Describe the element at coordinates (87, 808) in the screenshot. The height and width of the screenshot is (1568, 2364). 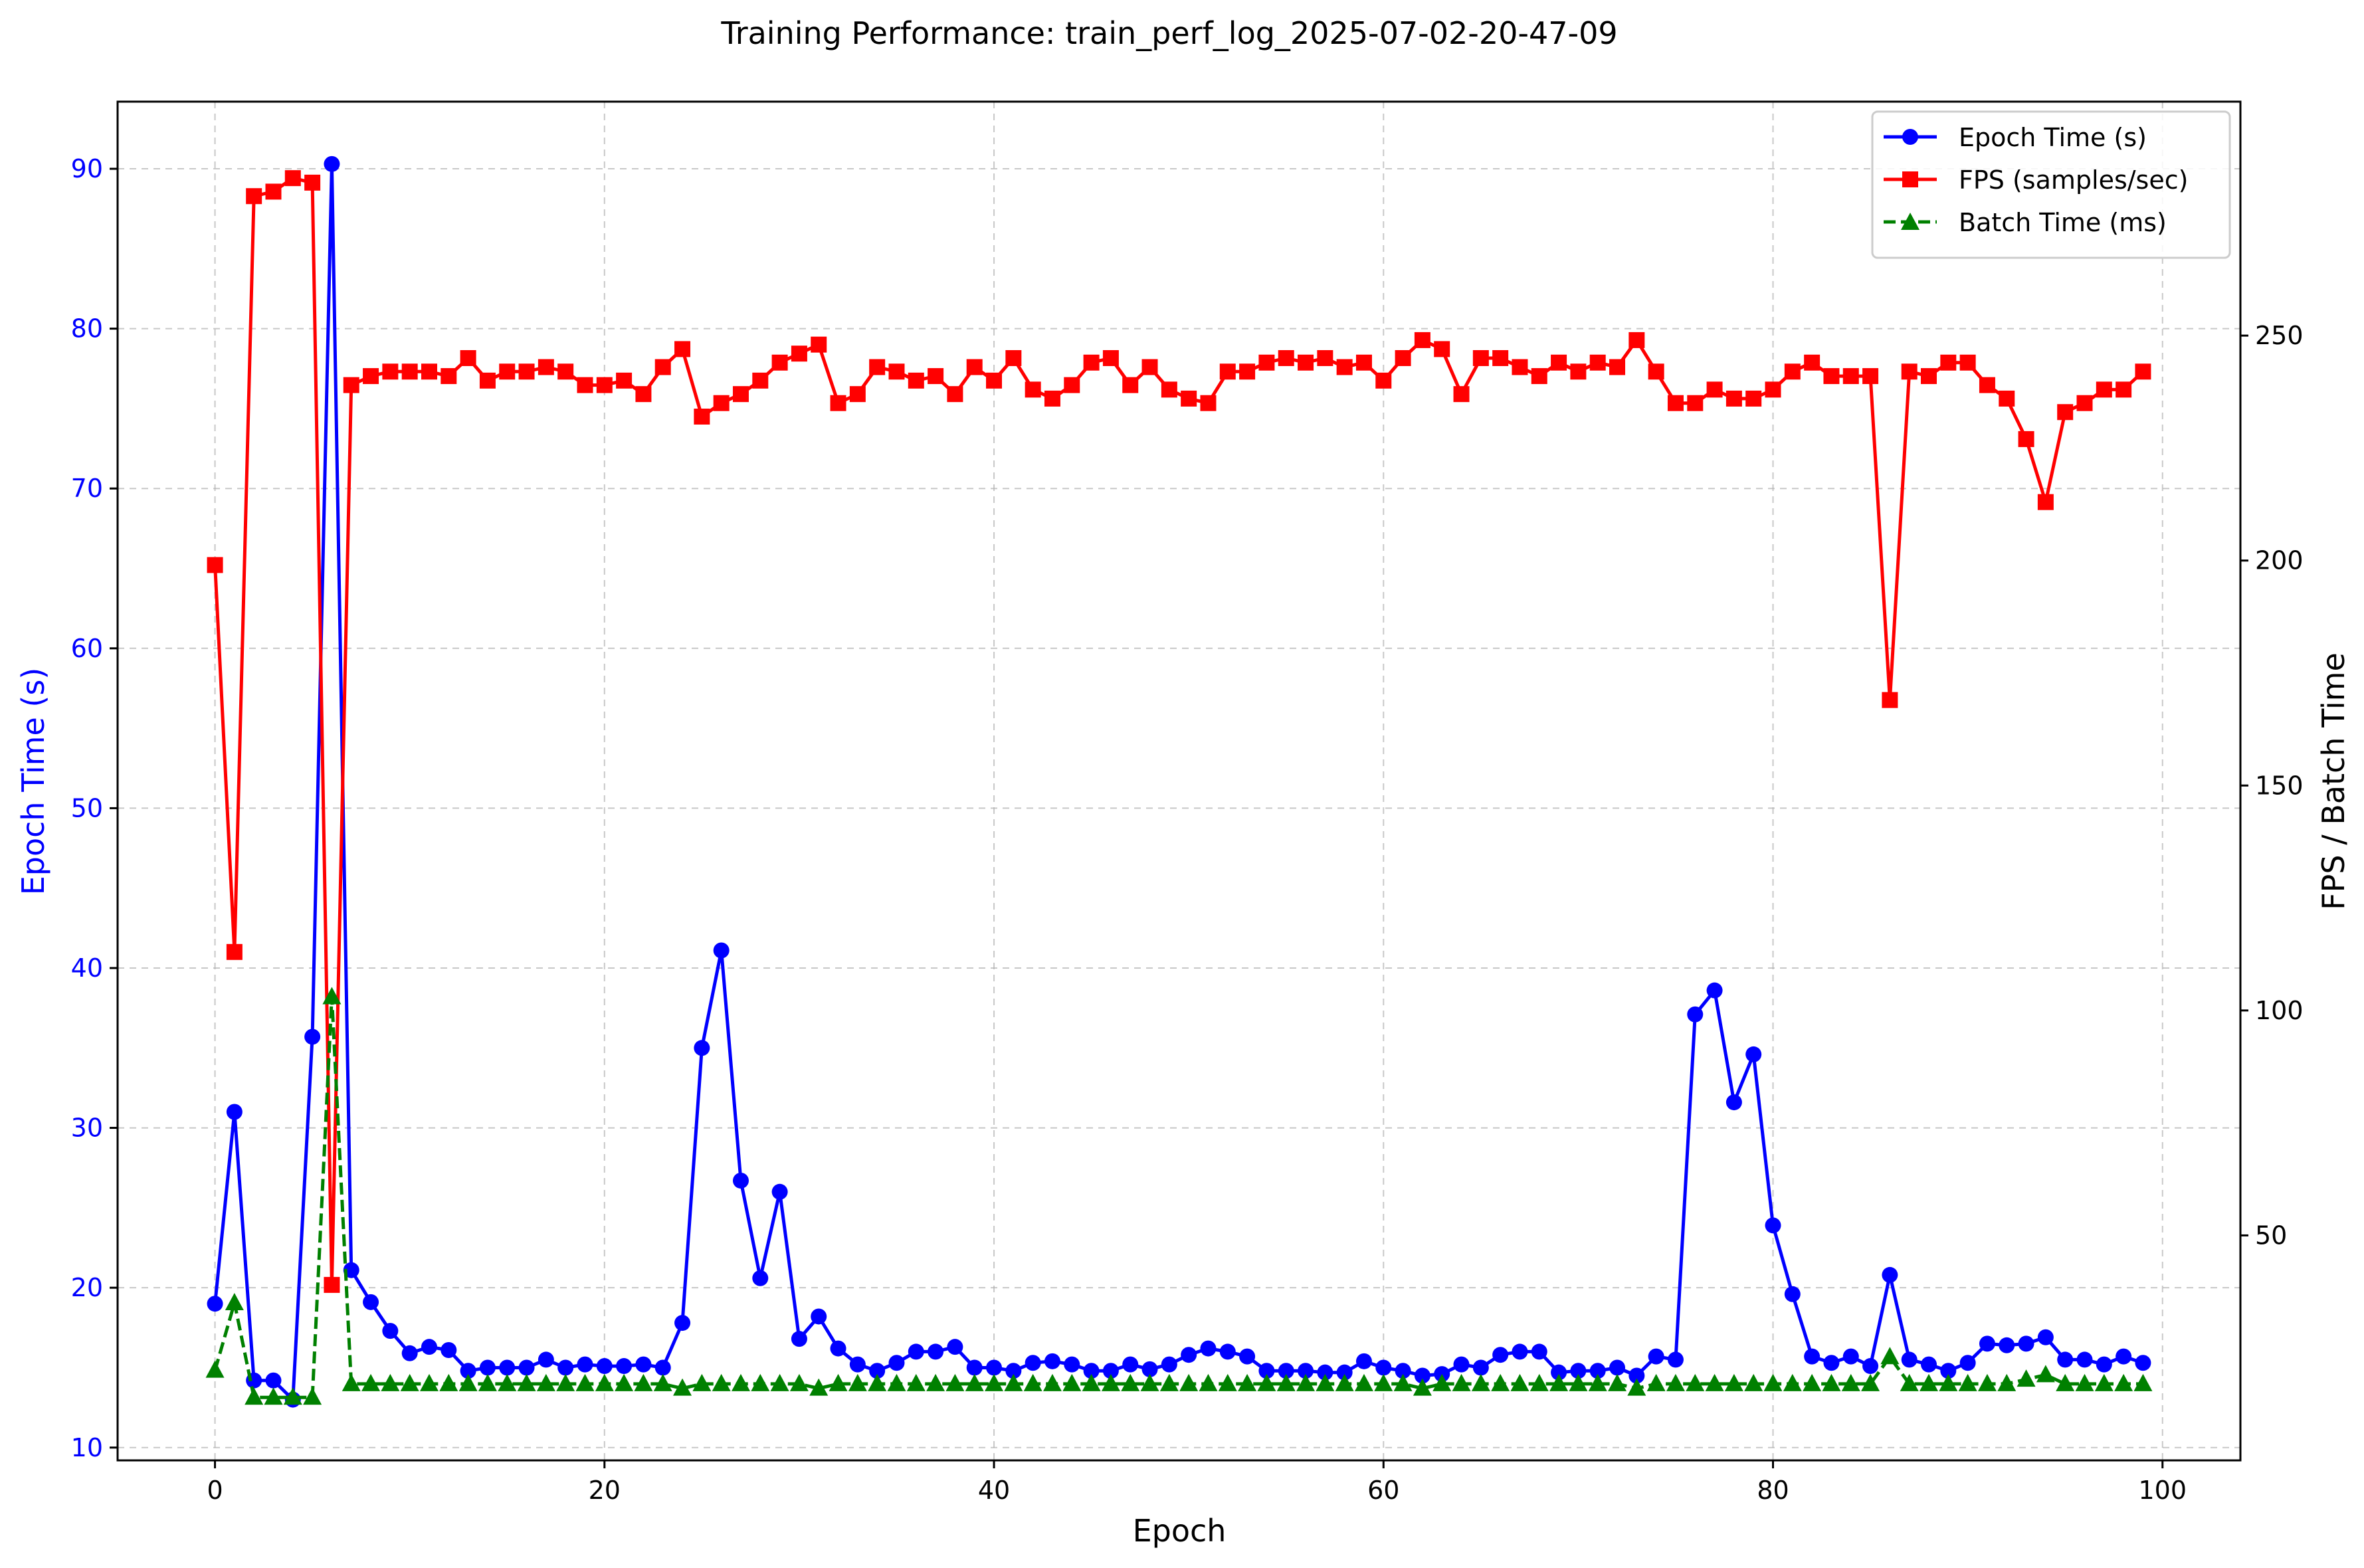
I see `y-left-tick-label: 50` at that location.